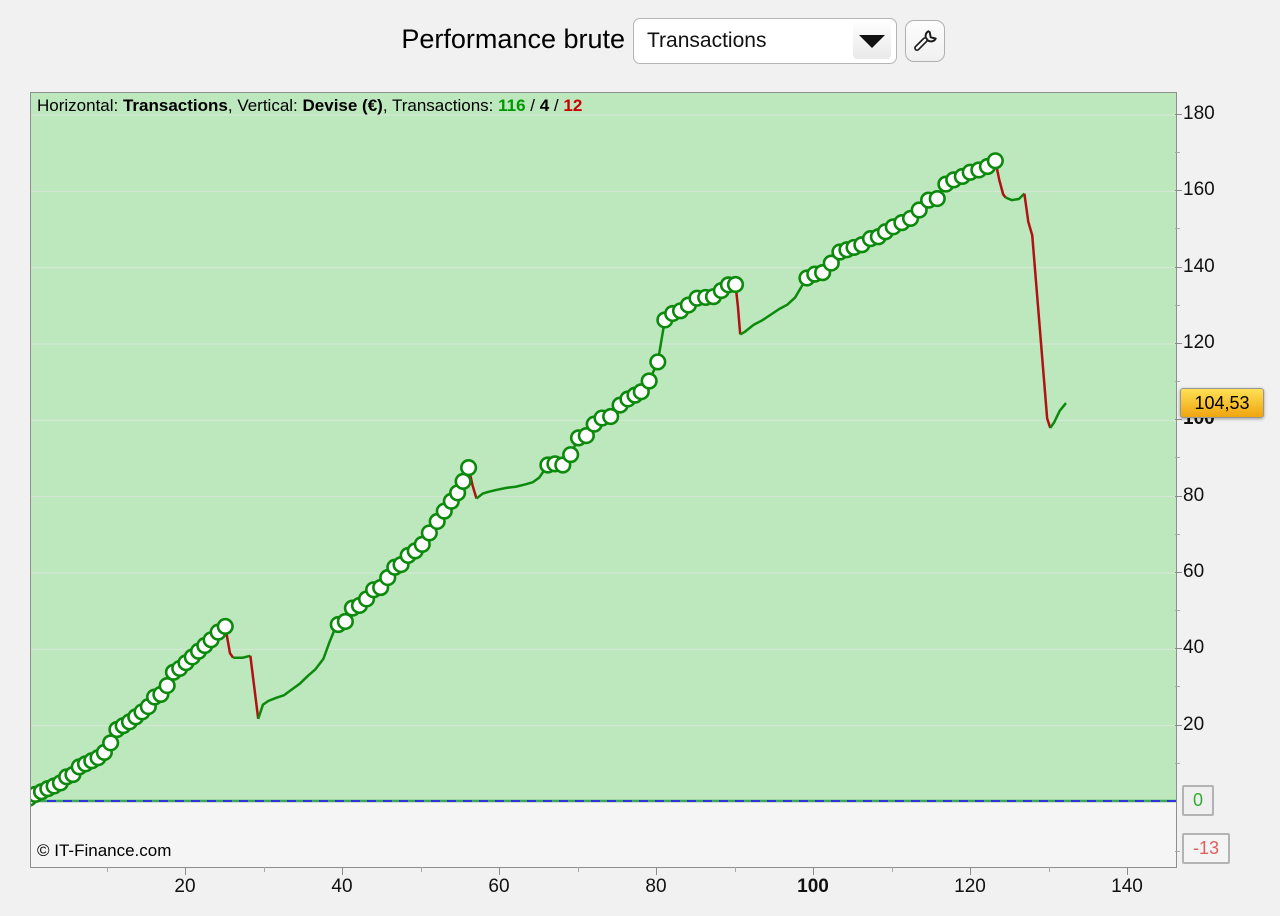  What do you see at coordinates (970, 886) in the screenshot?
I see `x-axis-label: 120` at bounding box center [970, 886].